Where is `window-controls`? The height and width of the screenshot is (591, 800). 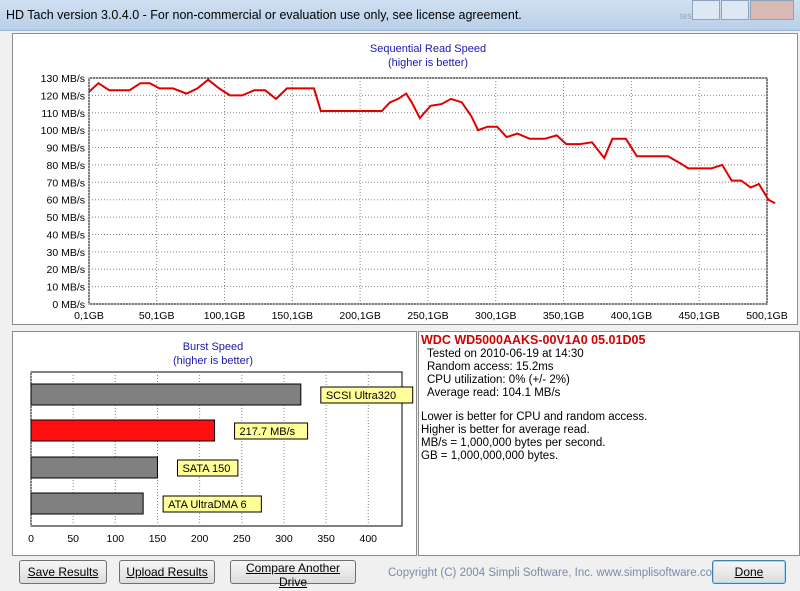
window-controls is located at coordinates (742, 11).